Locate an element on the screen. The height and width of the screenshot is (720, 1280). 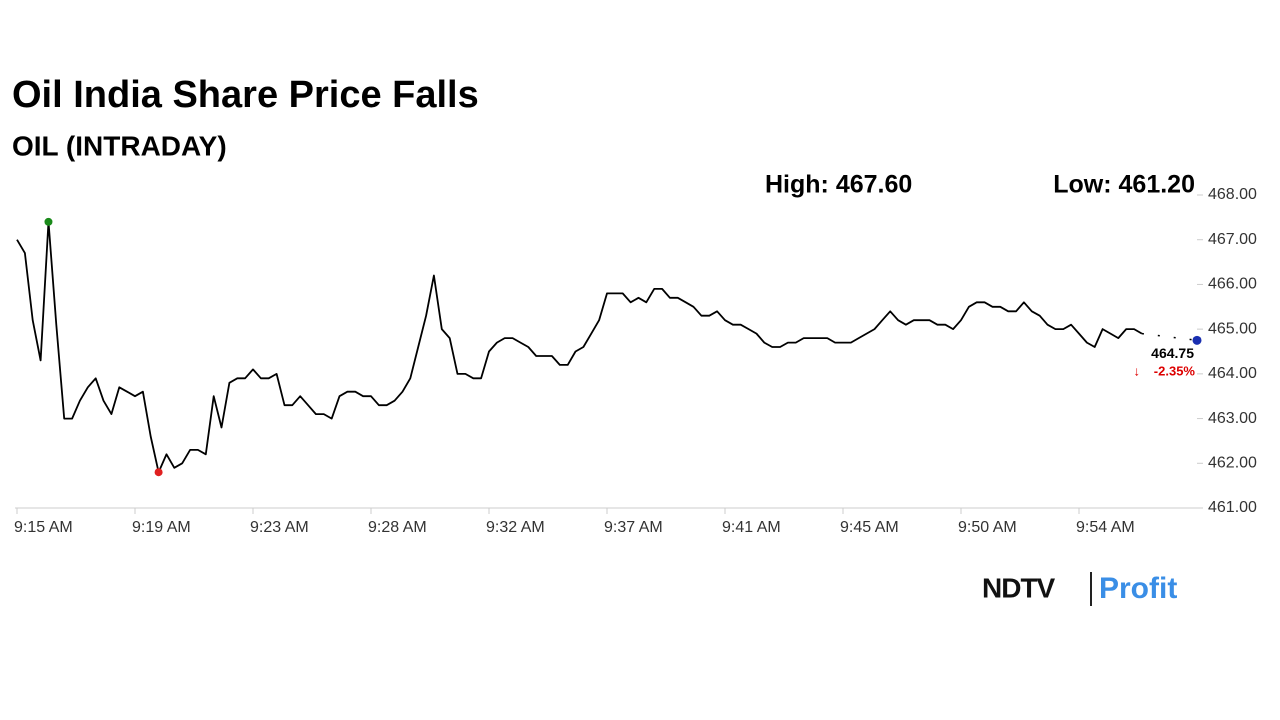
low-annotation: Low: 461.20 is located at coordinates (1124, 185).